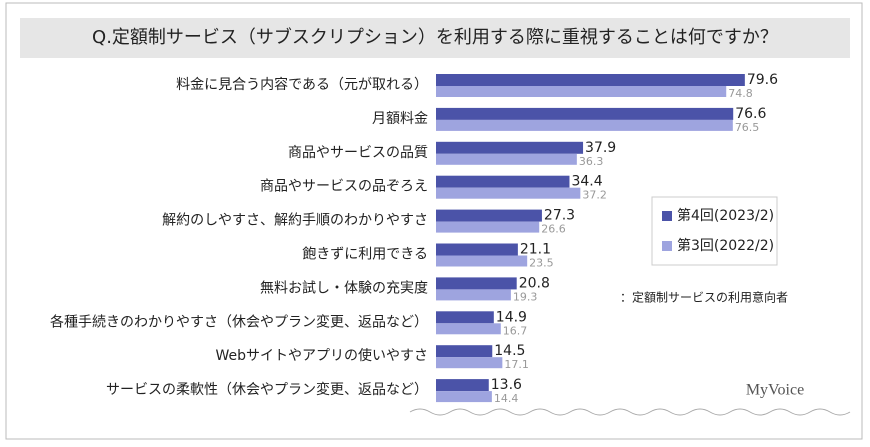 The height and width of the screenshot is (447, 870). What do you see at coordinates (344, 187) in the screenshot?
I see `category-label: 商品やサービスの品ぞろえ` at bounding box center [344, 187].